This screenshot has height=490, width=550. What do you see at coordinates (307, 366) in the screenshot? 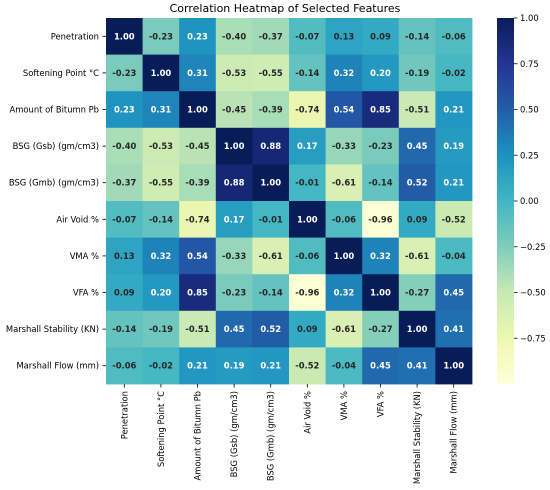
I see `cell-value-label: -0.52` at bounding box center [307, 366].